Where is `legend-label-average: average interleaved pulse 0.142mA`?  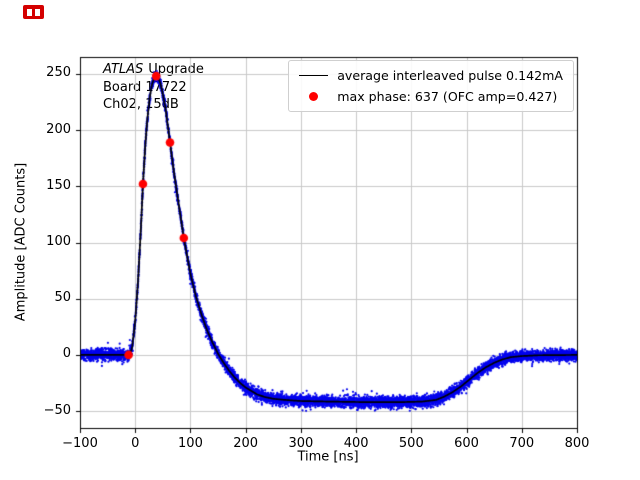
legend-label-average: average interleaved pulse 0.142mA is located at coordinates (450, 75).